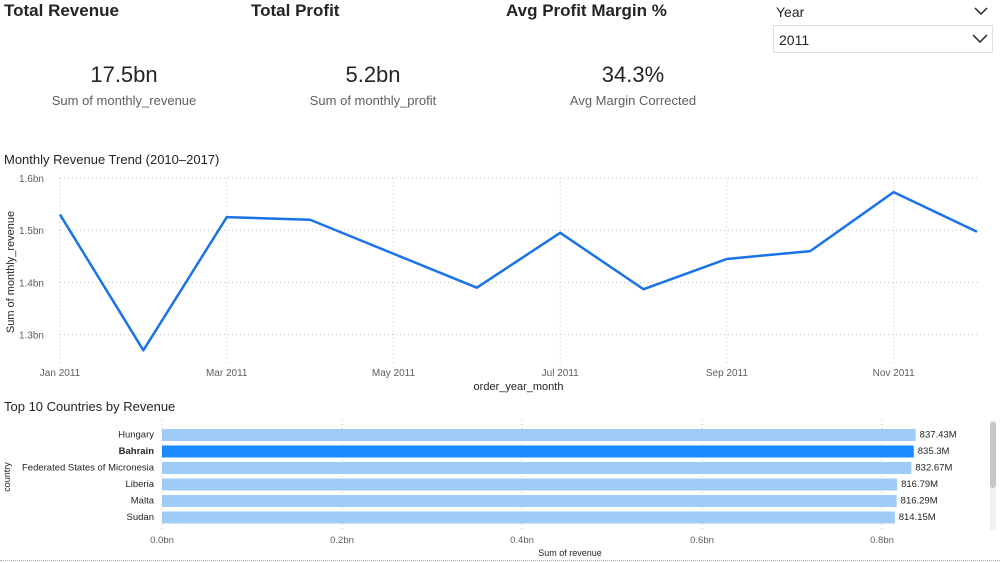 The height and width of the screenshot is (563, 1000). What do you see at coordinates (586, 10) in the screenshot?
I see `card-avg-margin-title: Avg Profit Margin %` at bounding box center [586, 10].